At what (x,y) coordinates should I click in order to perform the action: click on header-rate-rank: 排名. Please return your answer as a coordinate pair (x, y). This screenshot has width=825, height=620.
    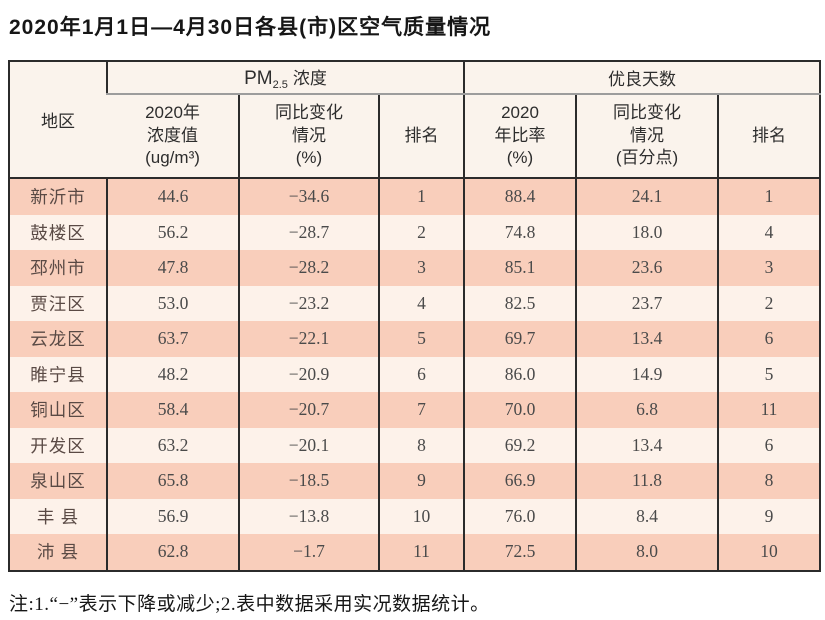
    Looking at the image, I should click on (768, 136).